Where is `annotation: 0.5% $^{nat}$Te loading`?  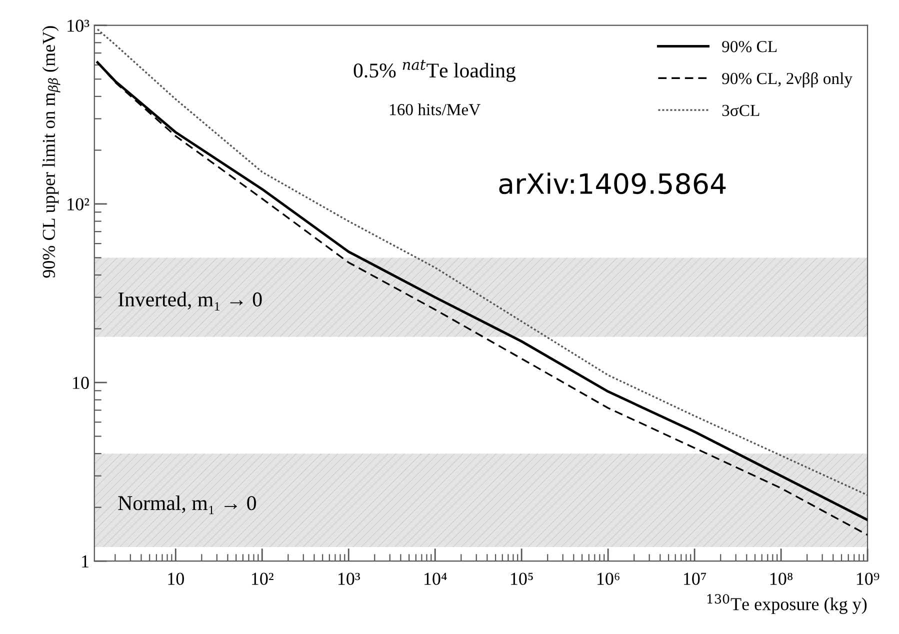 annotation: 0.5% $^{nat}$Te loading is located at coordinates (435, 71).